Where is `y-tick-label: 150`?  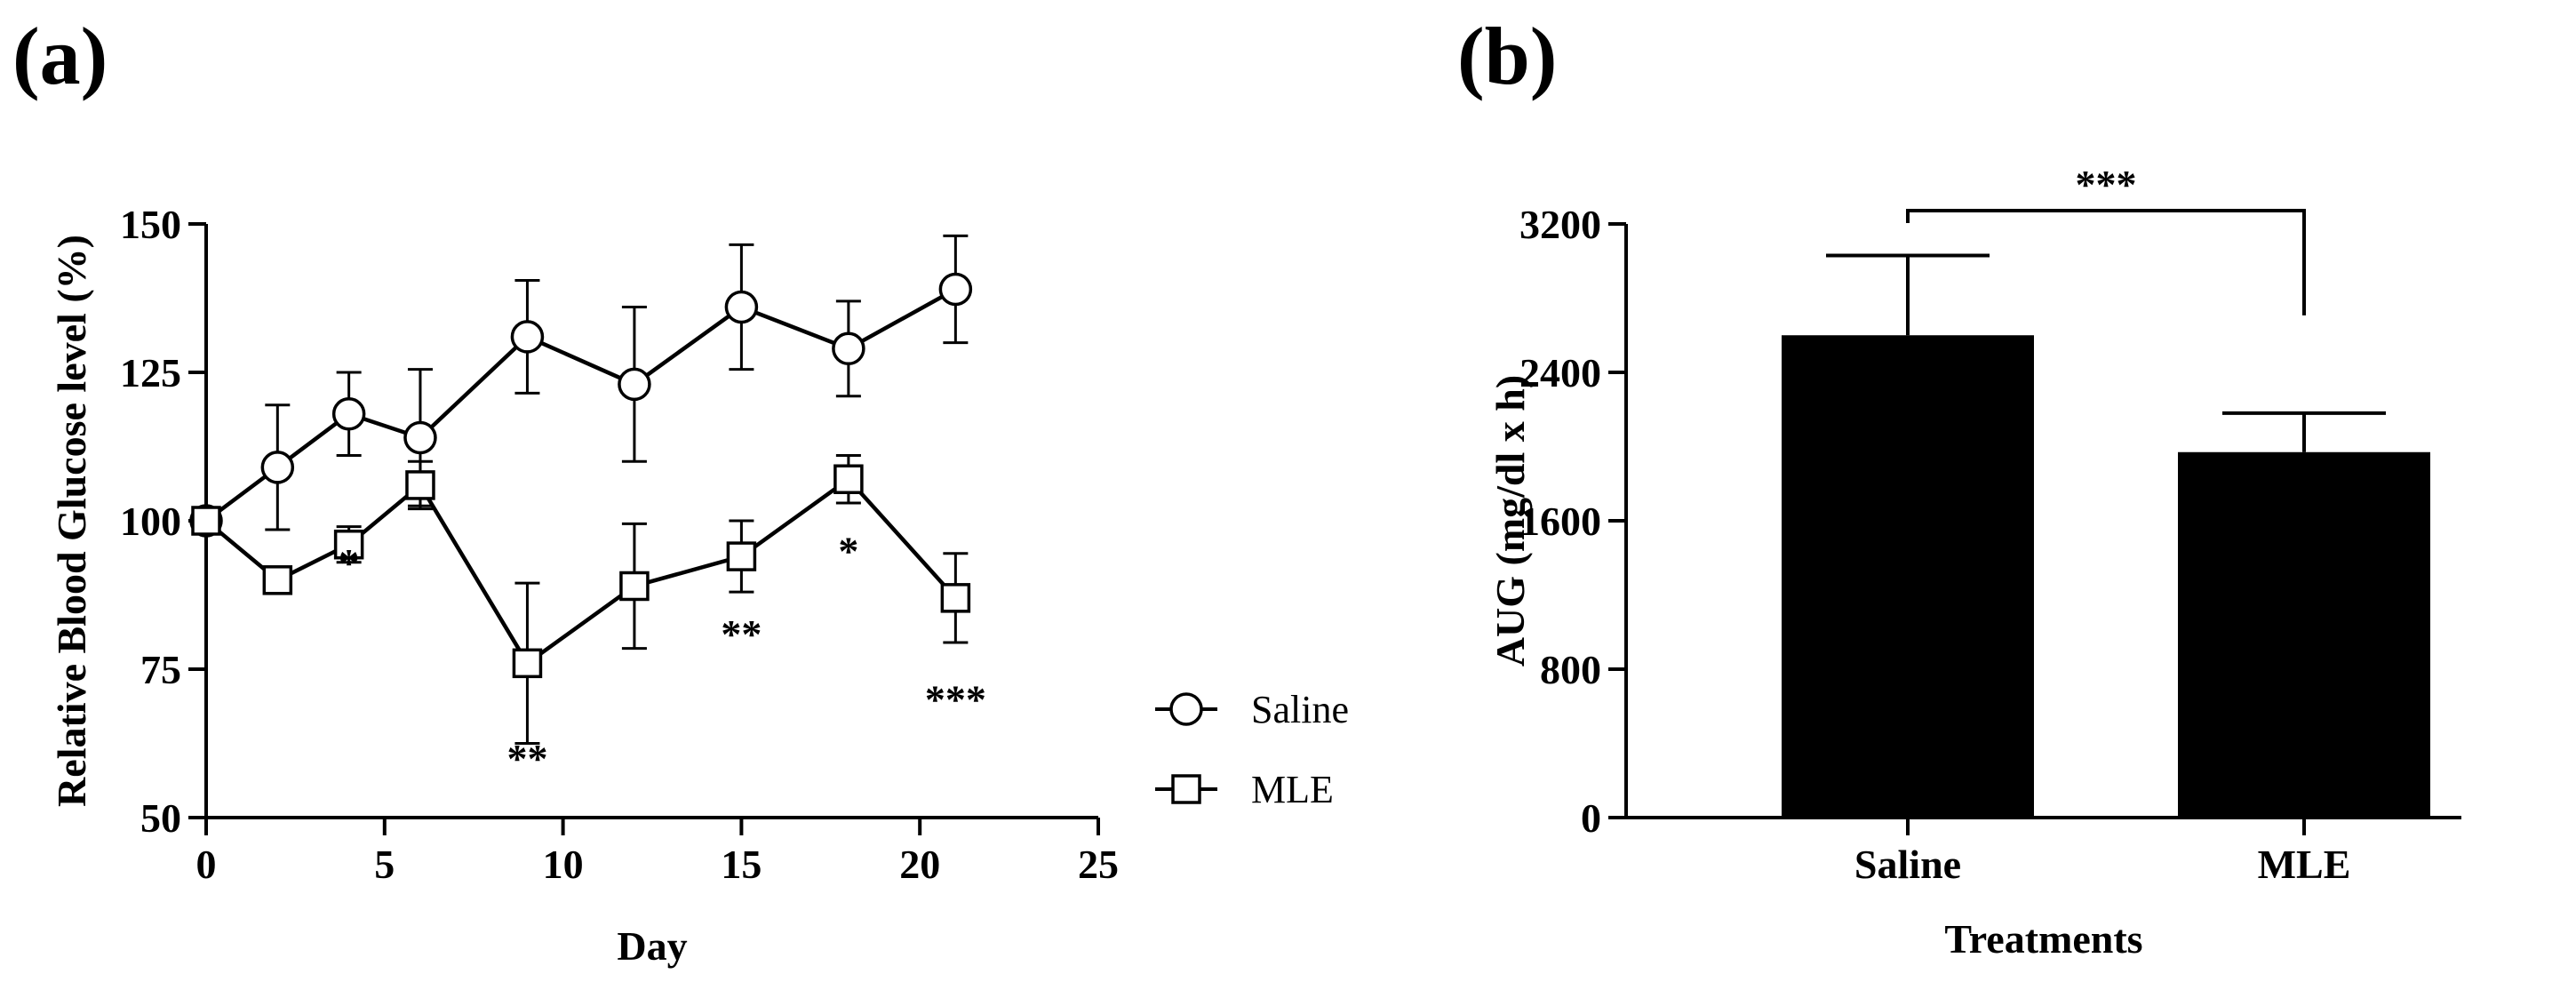 y-tick-label: 150 is located at coordinates (150, 224).